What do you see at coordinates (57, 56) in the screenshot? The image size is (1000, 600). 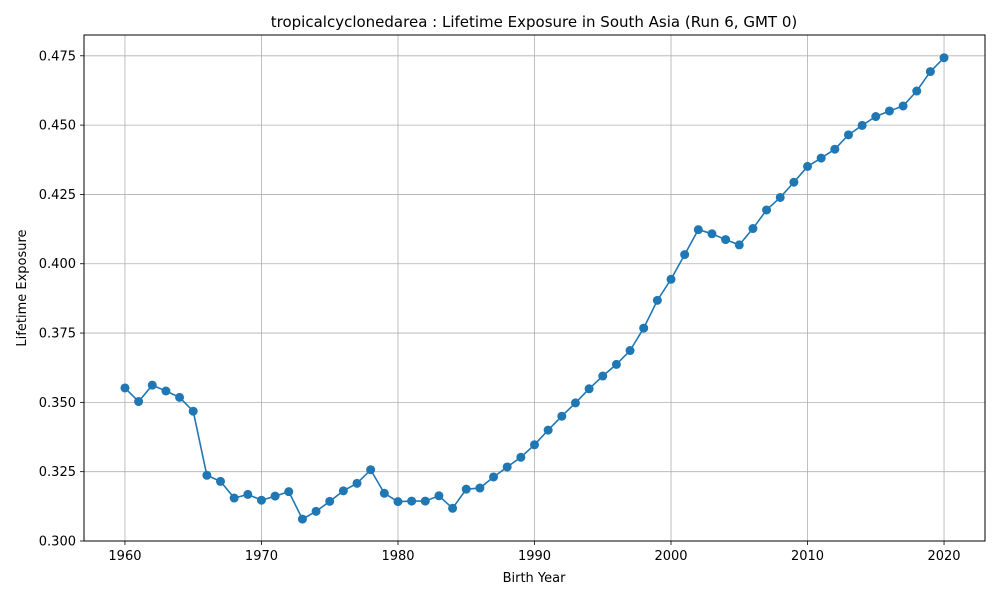 I see `y-tick-label: 0.475` at bounding box center [57, 56].